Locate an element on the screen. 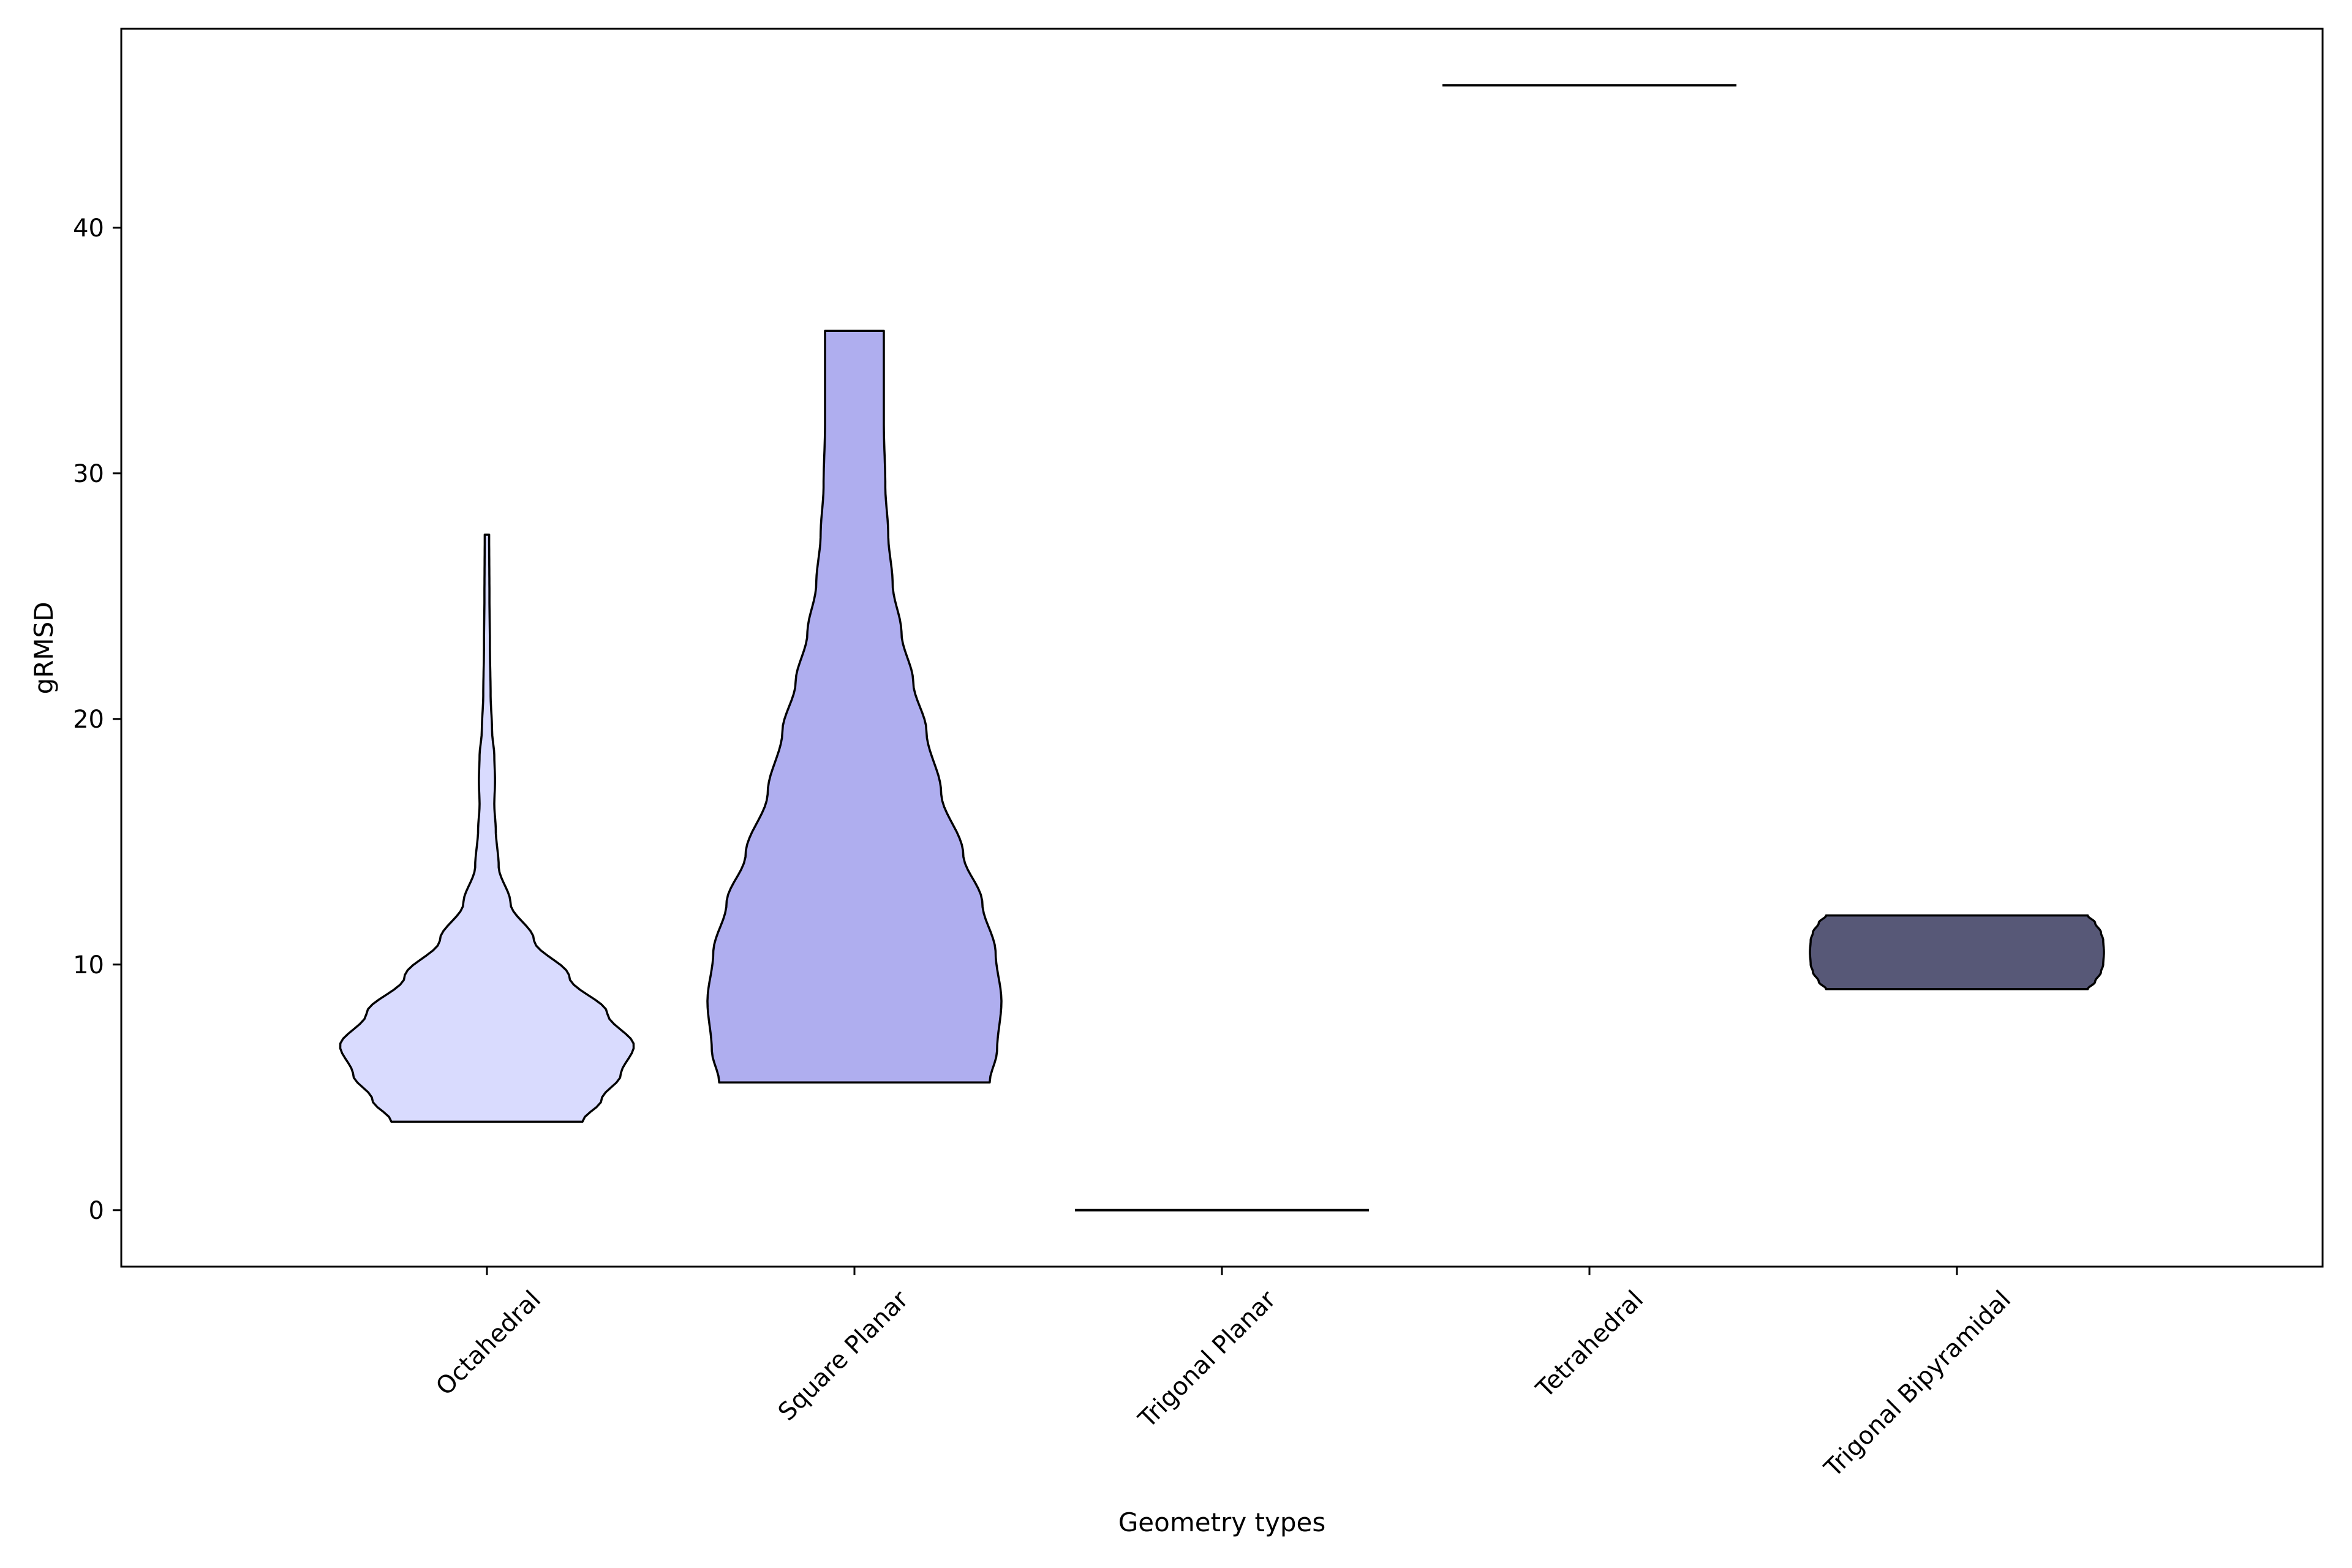 Image resolution: width=2352 pixels, height=1568 pixels. y-tick-label: 10 is located at coordinates (89, 965).